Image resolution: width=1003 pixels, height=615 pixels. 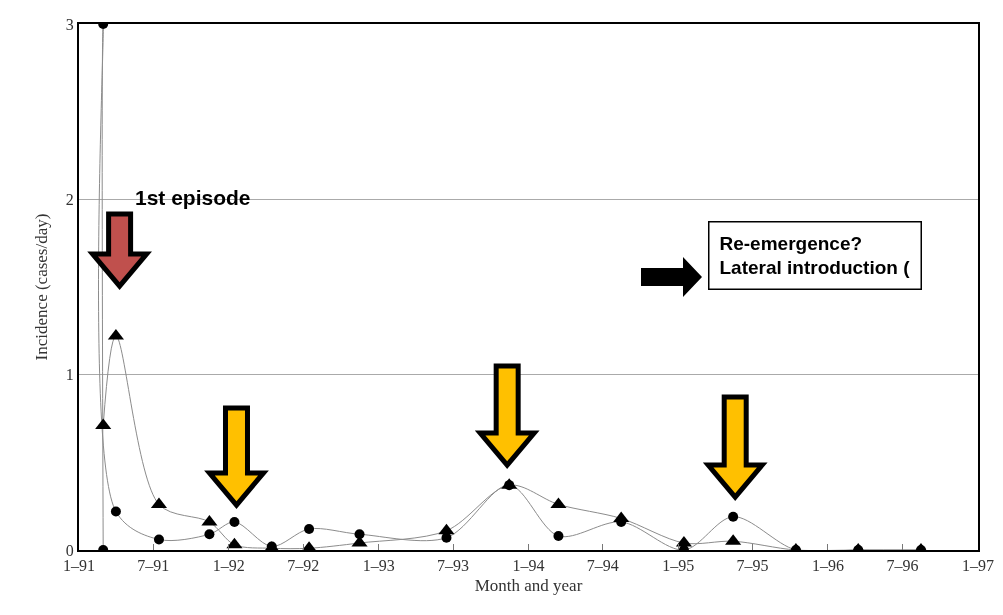 I want to click on x-tick-label: 7–93, so click(x=453, y=566).